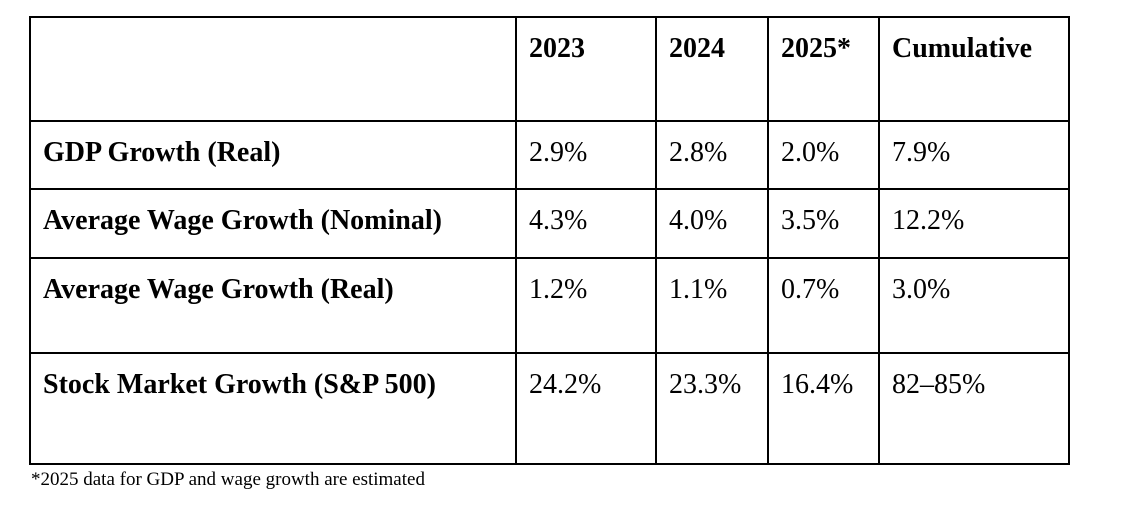 This screenshot has height=510, width=1121. I want to click on cell-stock-market-2023: 24.2%, so click(586, 408).